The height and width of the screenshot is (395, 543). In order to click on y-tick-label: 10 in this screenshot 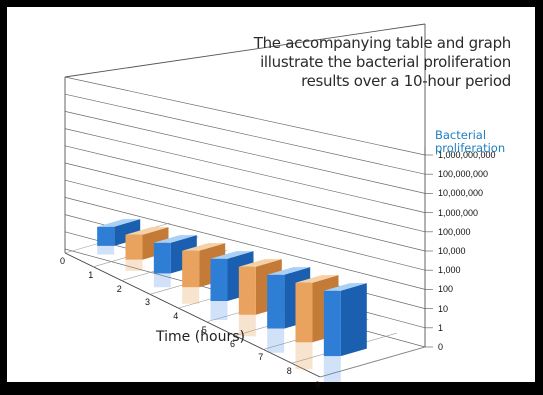, I will do `click(443, 308)`.